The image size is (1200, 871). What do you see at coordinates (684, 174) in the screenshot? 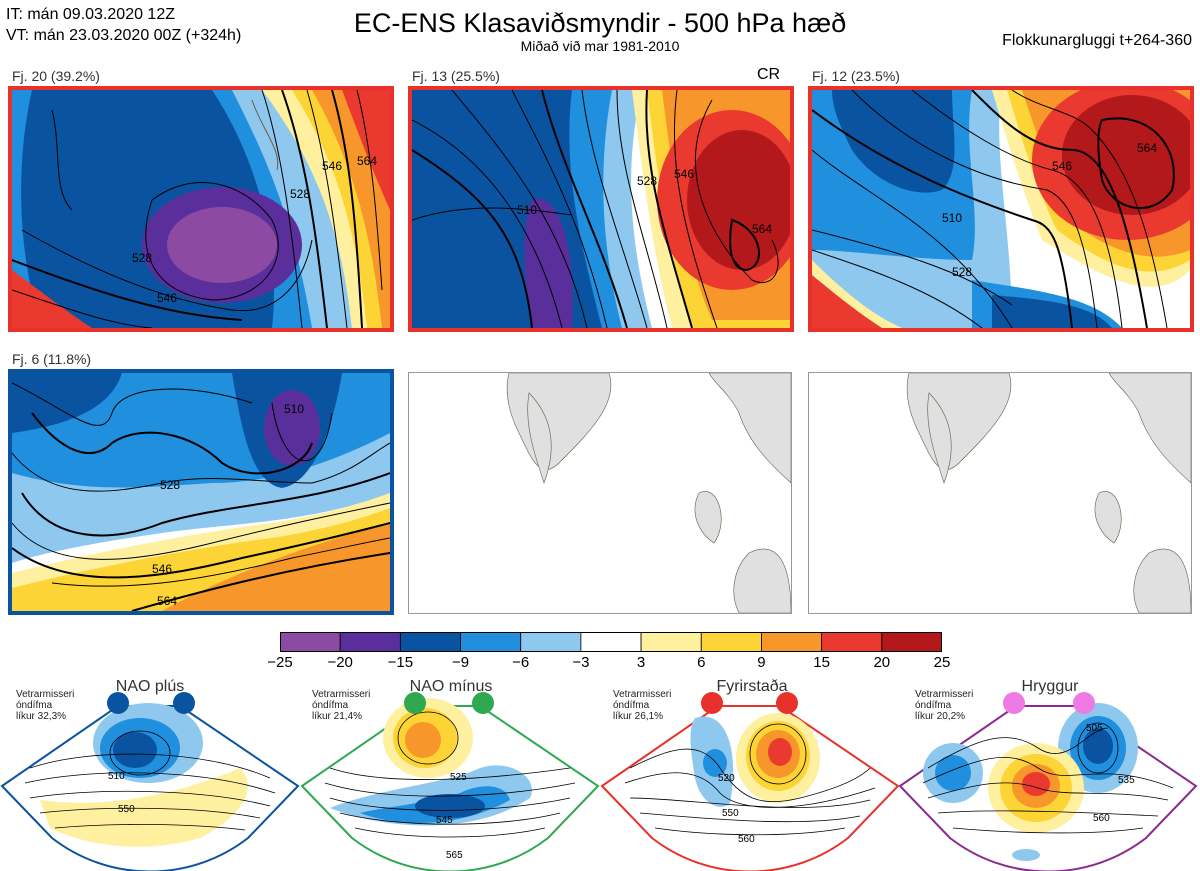
I see `panel-2-contour-label: 546` at bounding box center [684, 174].